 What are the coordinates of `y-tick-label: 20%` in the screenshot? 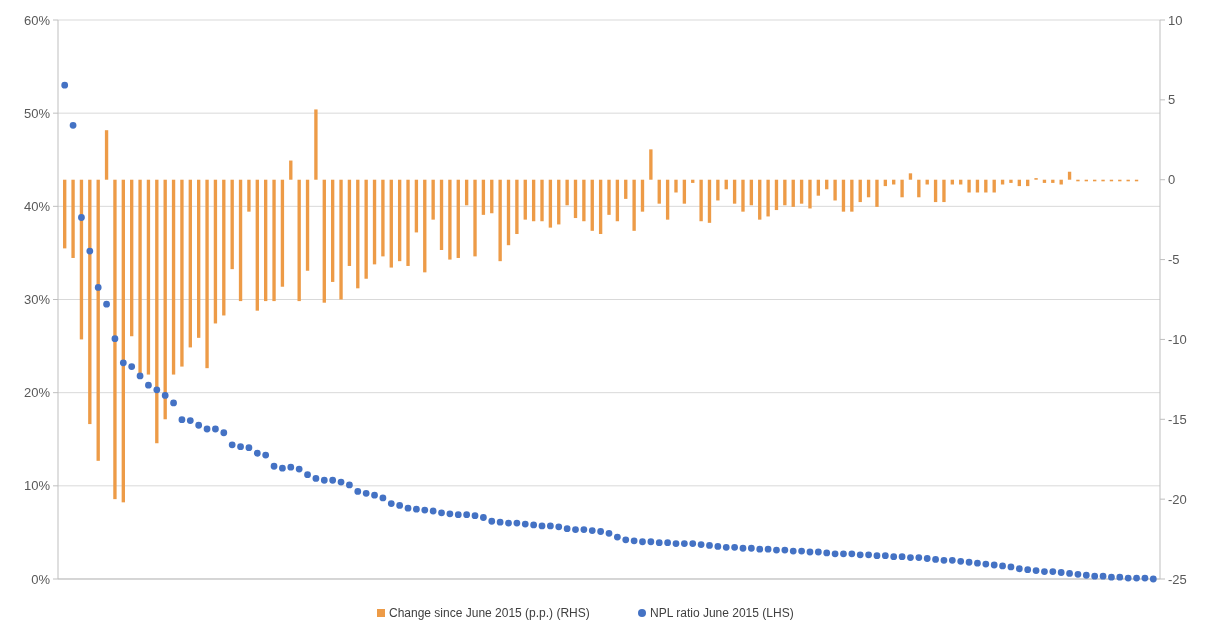 It's located at (37, 393).